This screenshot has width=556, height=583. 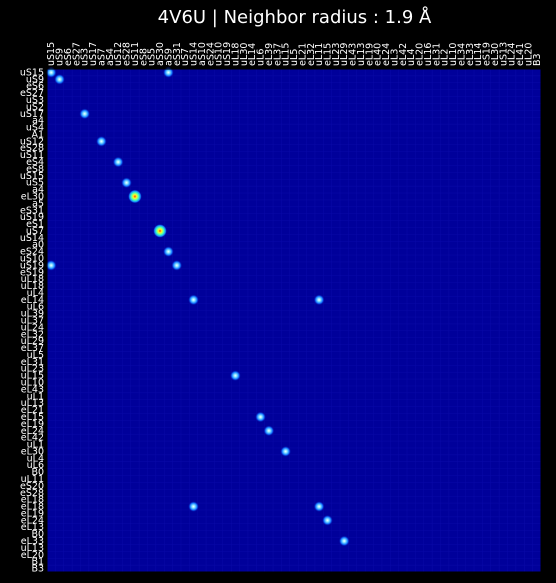 I want to click on x-tick-label: uS15, so click(x=51, y=54).